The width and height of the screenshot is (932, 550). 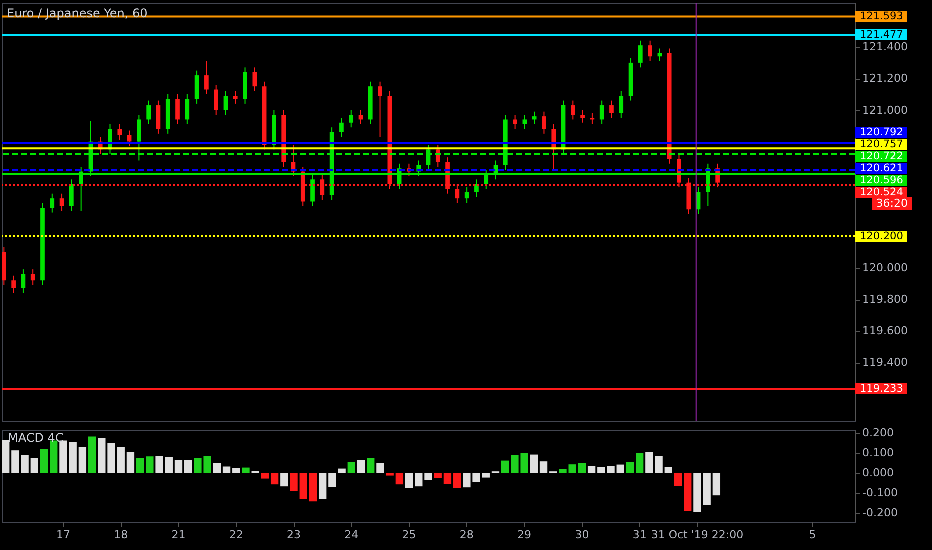 What do you see at coordinates (880, 493) in the screenshot?
I see `y-tick-label: -0.100` at bounding box center [880, 493].